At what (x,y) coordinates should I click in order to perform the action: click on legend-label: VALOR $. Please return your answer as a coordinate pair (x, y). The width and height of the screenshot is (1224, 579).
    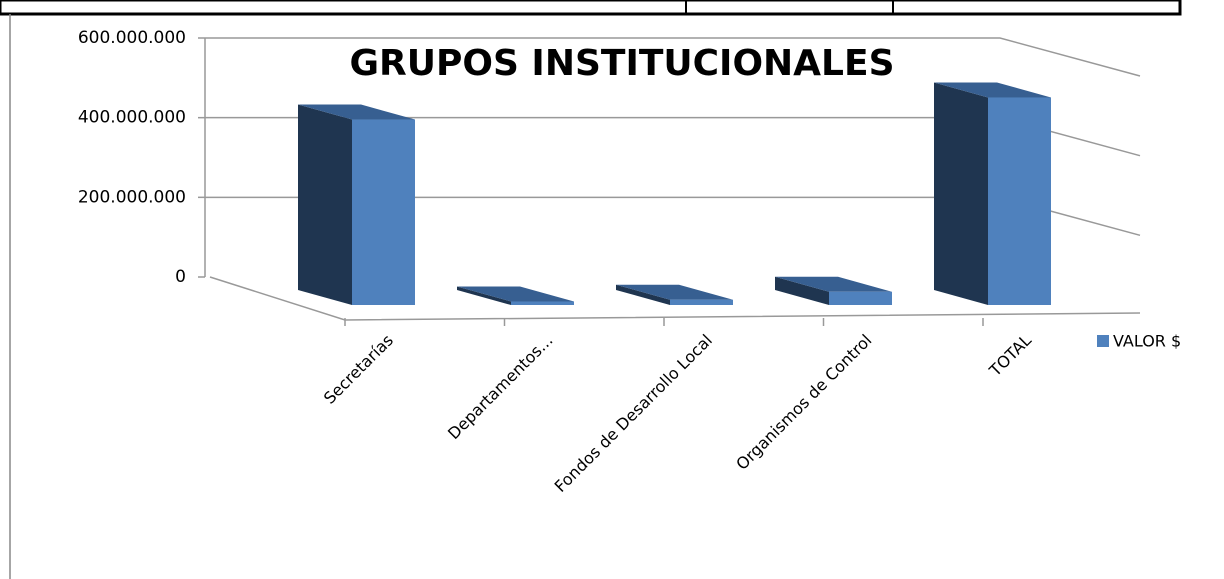
    Looking at the image, I should click on (1147, 341).